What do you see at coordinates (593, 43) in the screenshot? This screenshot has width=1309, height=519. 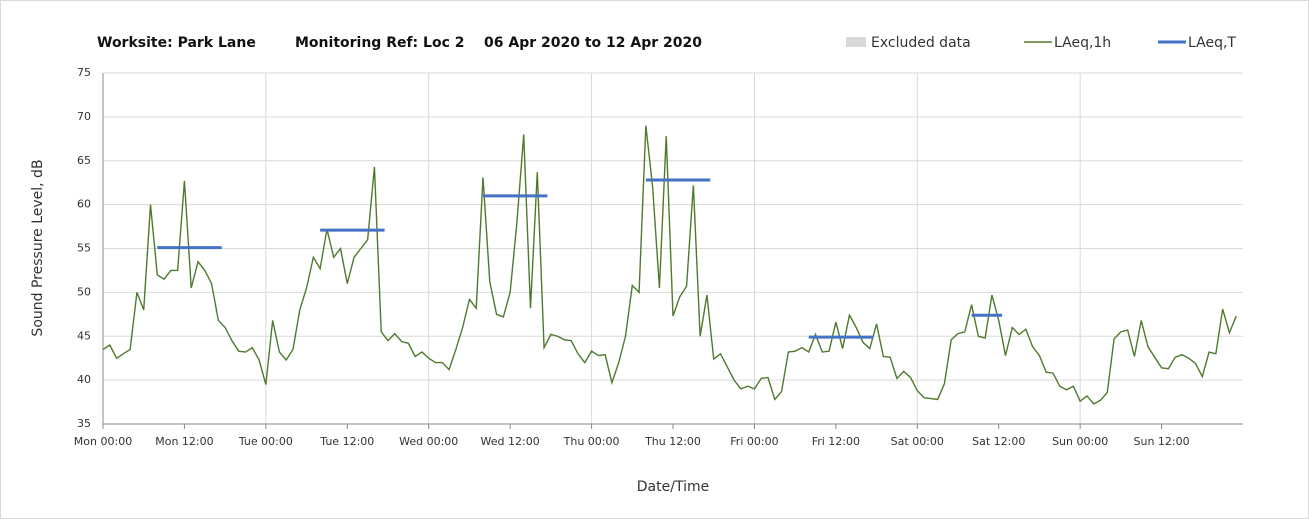 I see `title-dates: 06 Apr 2020 to 12 Apr 2020` at bounding box center [593, 43].